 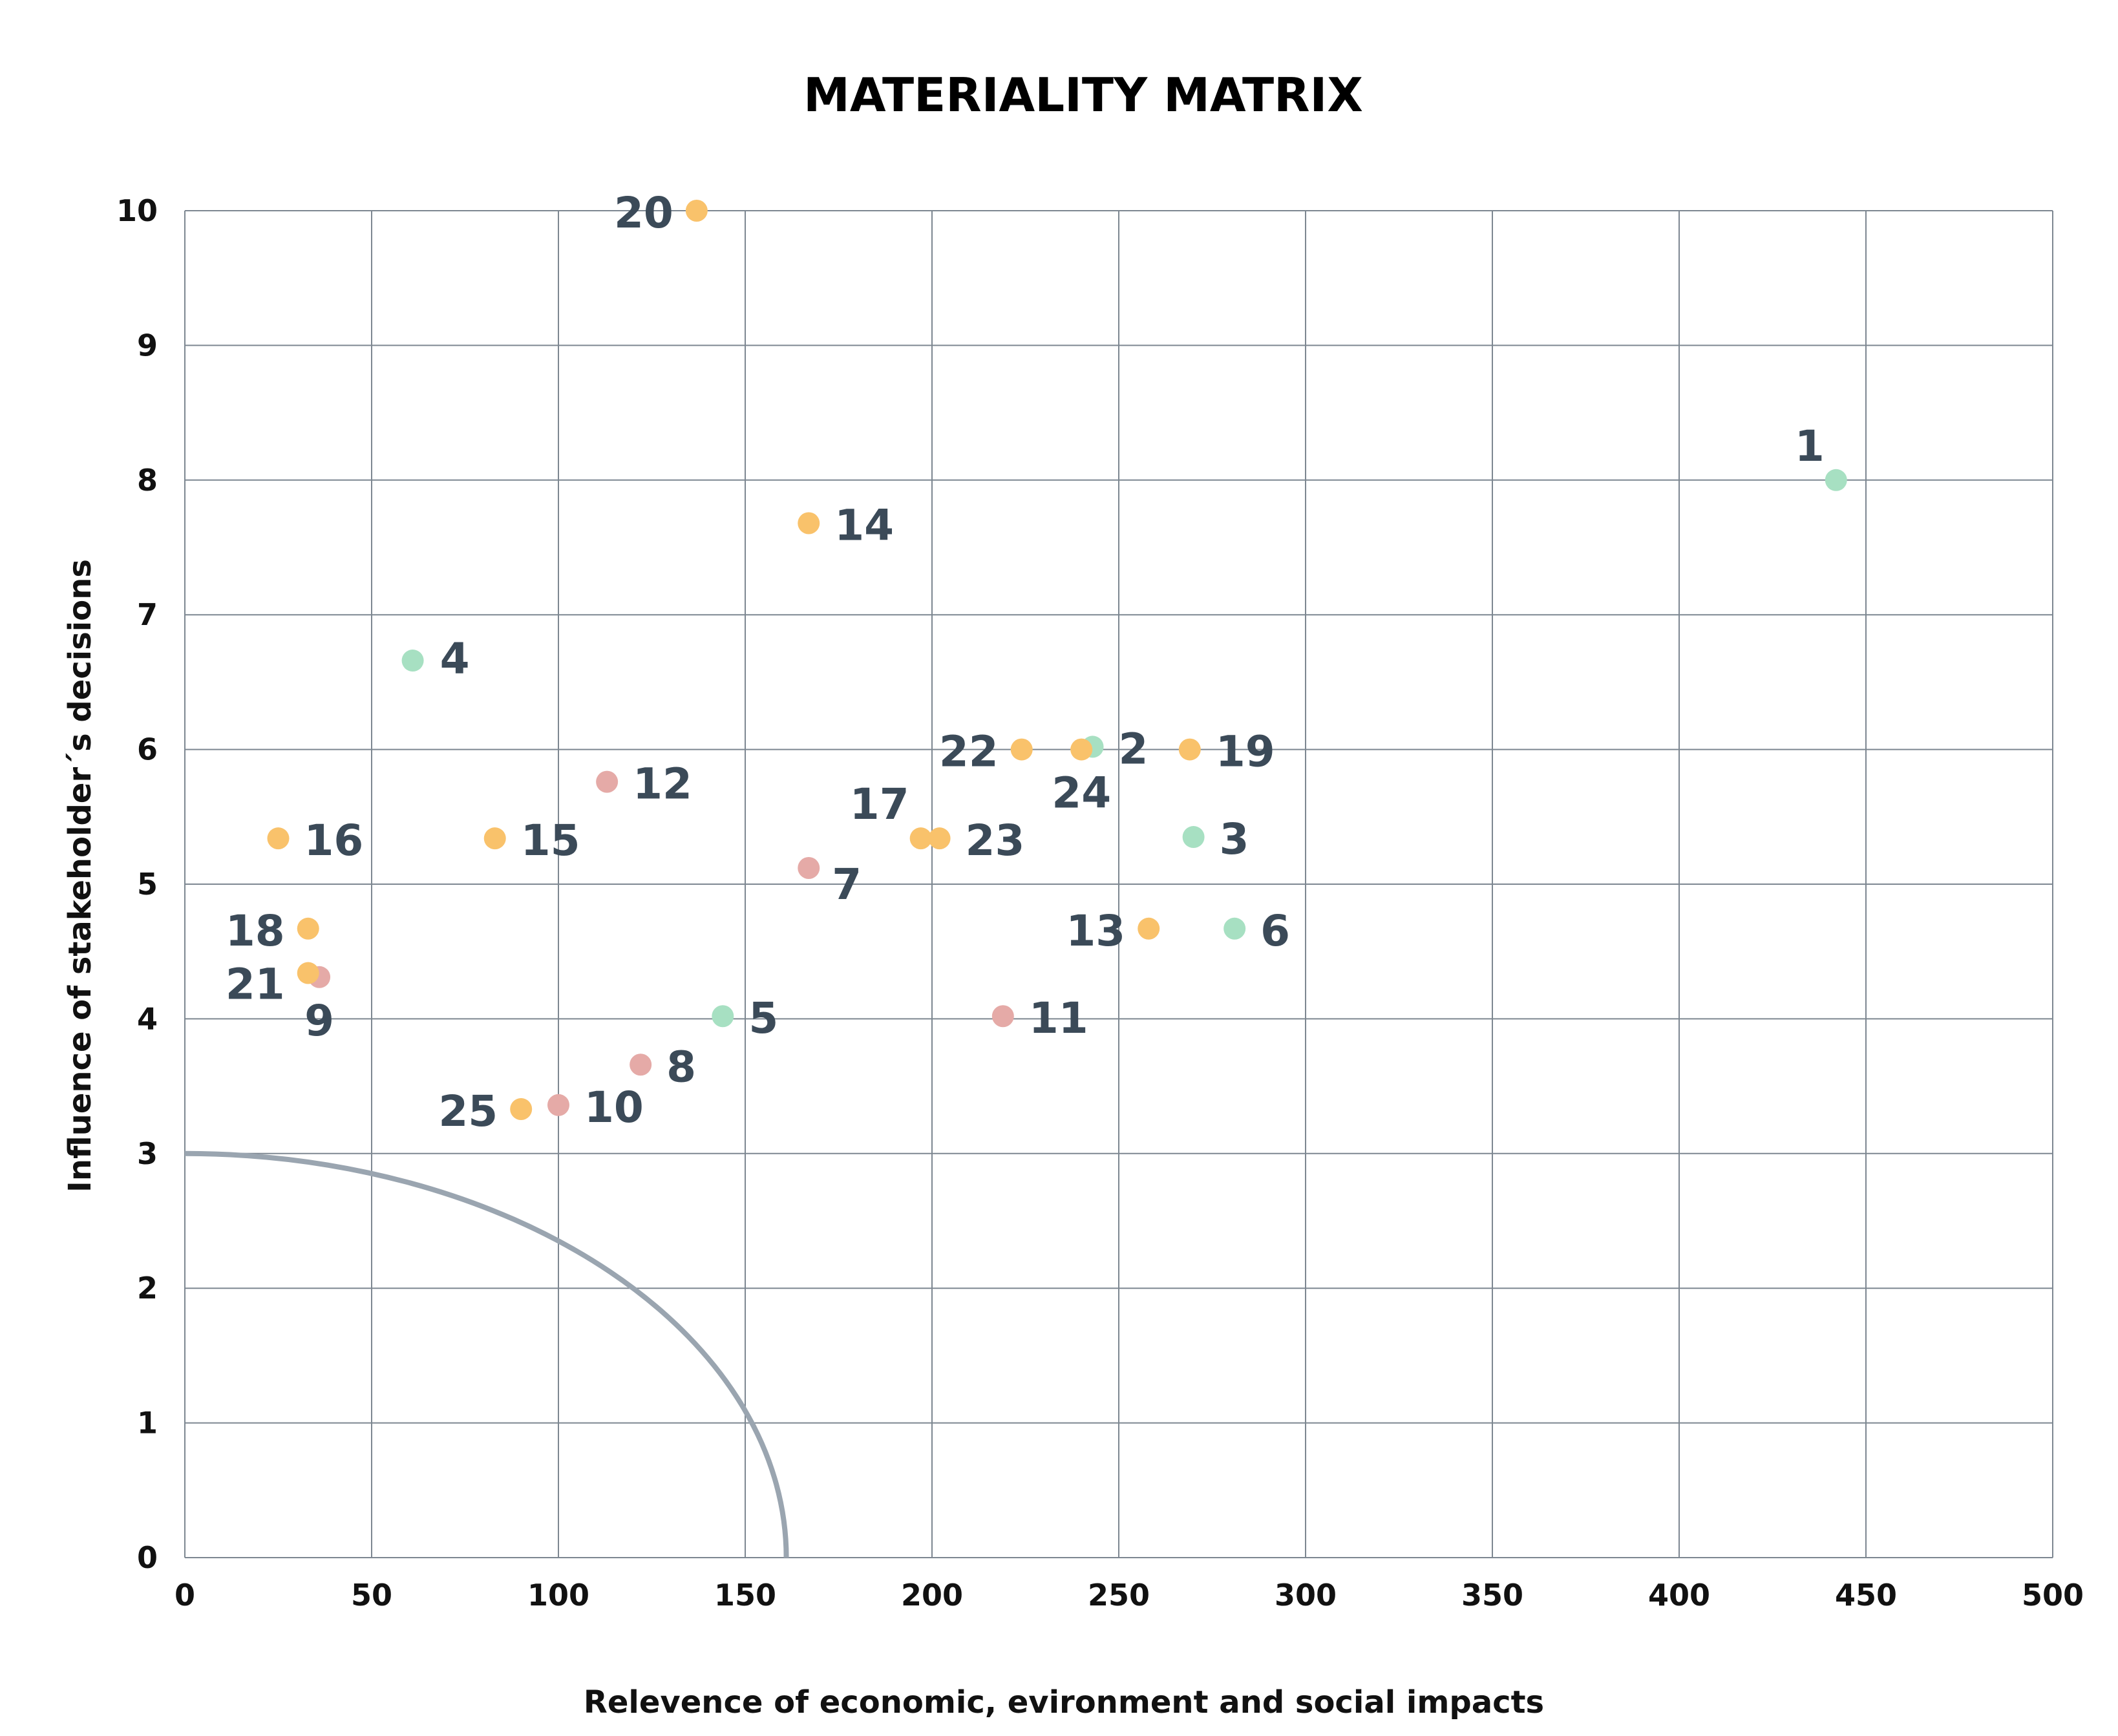 What do you see at coordinates (1306, 1595) in the screenshot?
I see `x-tick-label: 300` at bounding box center [1306, 1595].